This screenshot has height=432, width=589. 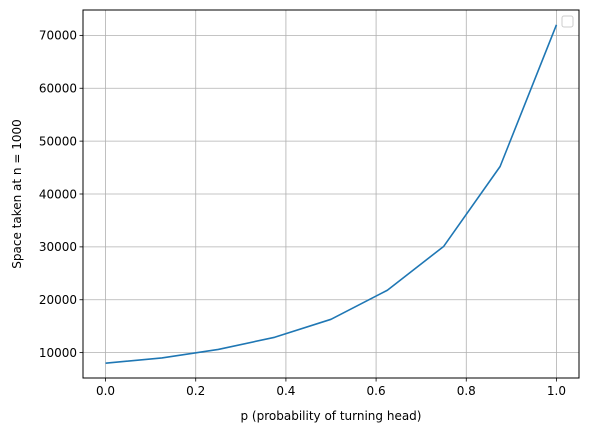 I want to click on y-axis-ticks: 10000 20000 30000 40000 50000 60000 70000, so click(x=61, y=194).